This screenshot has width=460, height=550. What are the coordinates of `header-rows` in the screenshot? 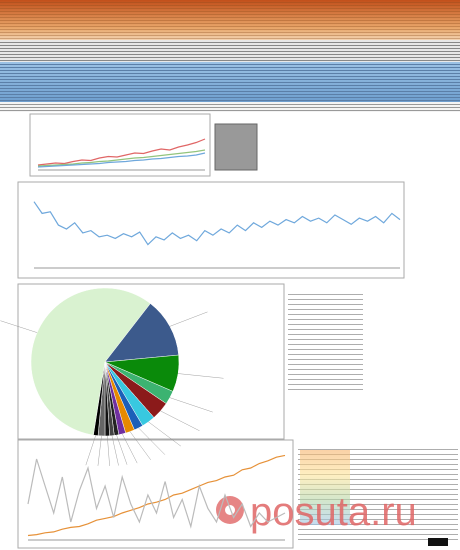 It's located at (230, 20).